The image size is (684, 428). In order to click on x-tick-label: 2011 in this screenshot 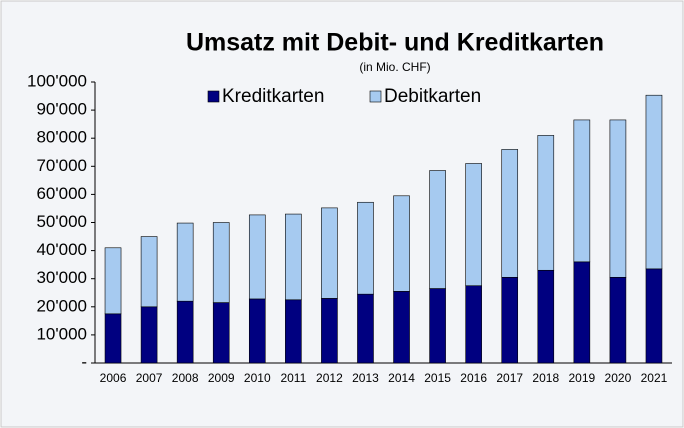, I will do `click(293, 378)`.